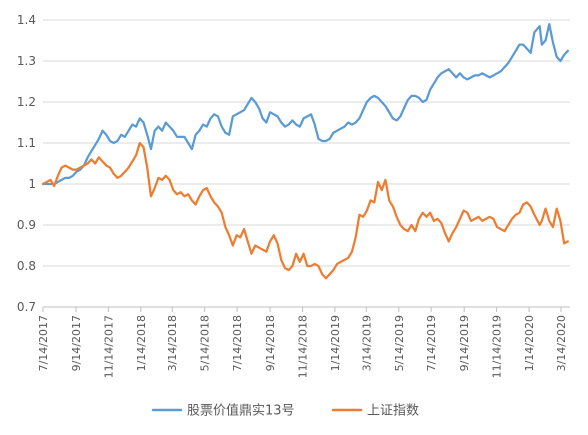 Image resolution: width=588 pixels, height=435 pixels. Describe the element at coordinates (241, 411) in the screenshot. I see `legend-label: 股票价值鼎实13号` at that location.